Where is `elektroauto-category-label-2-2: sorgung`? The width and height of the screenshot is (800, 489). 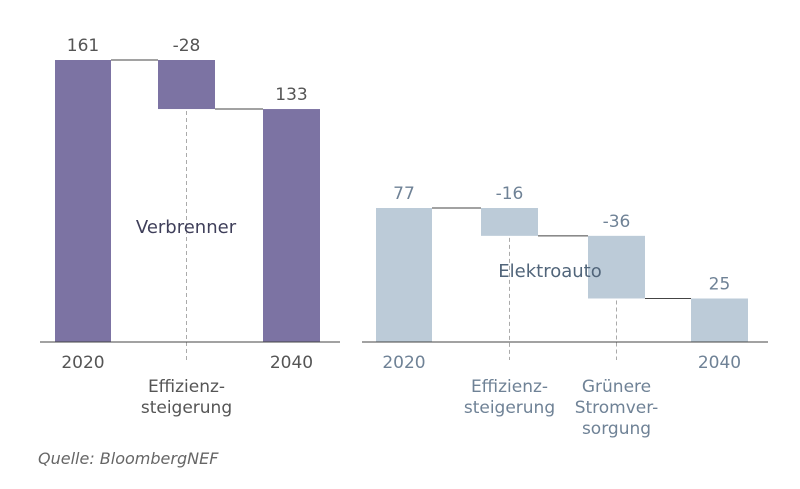
elektroauto-category-label-2-2: sorgung is located at coordinates (616, 429).